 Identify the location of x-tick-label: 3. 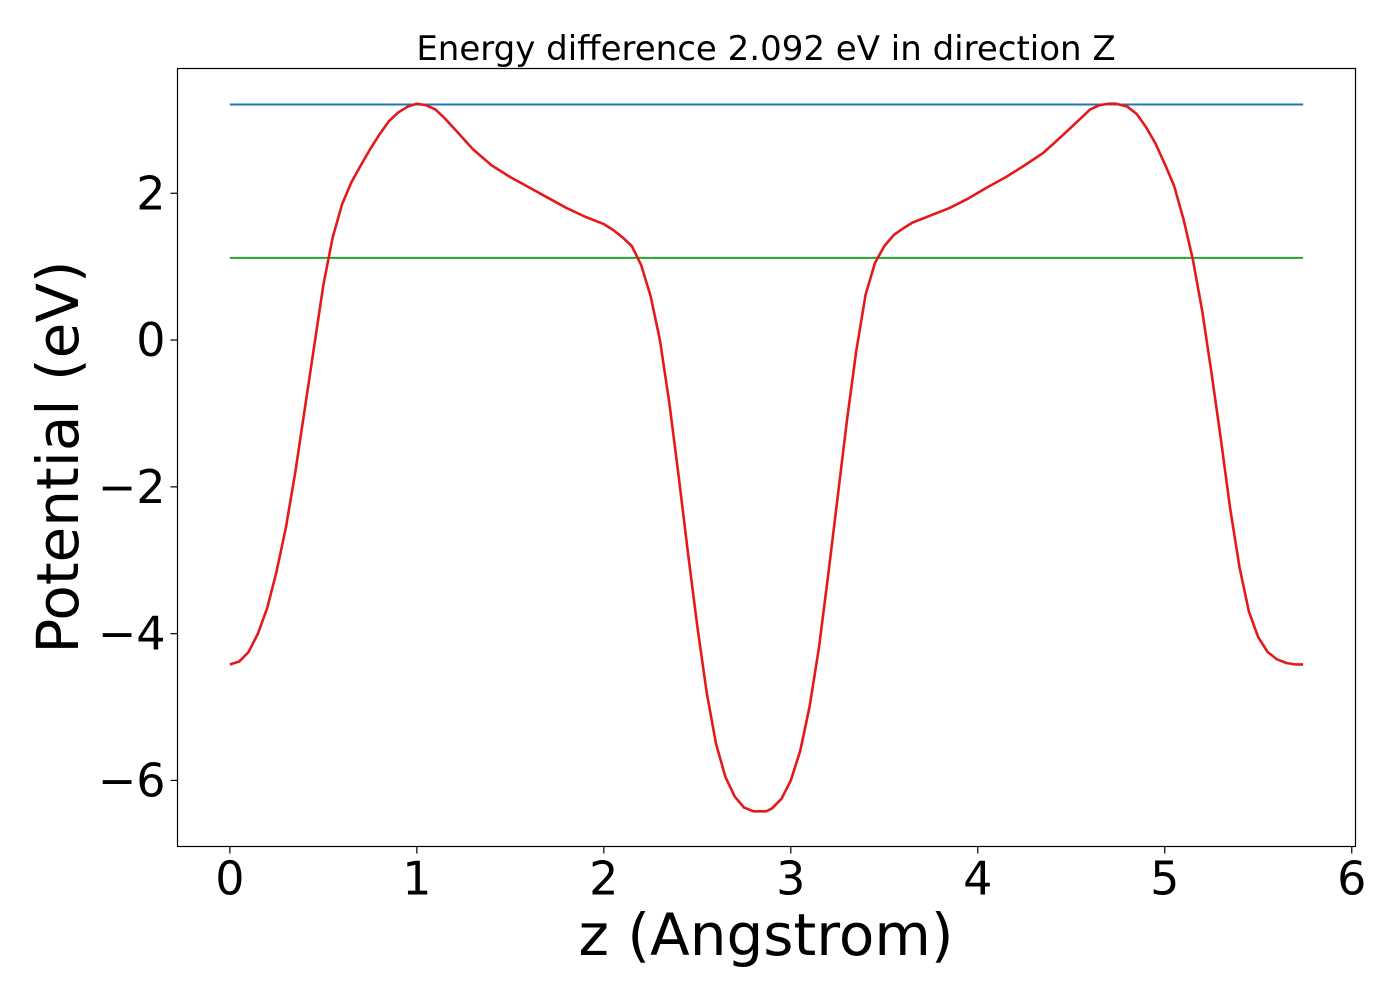
(790, 879).